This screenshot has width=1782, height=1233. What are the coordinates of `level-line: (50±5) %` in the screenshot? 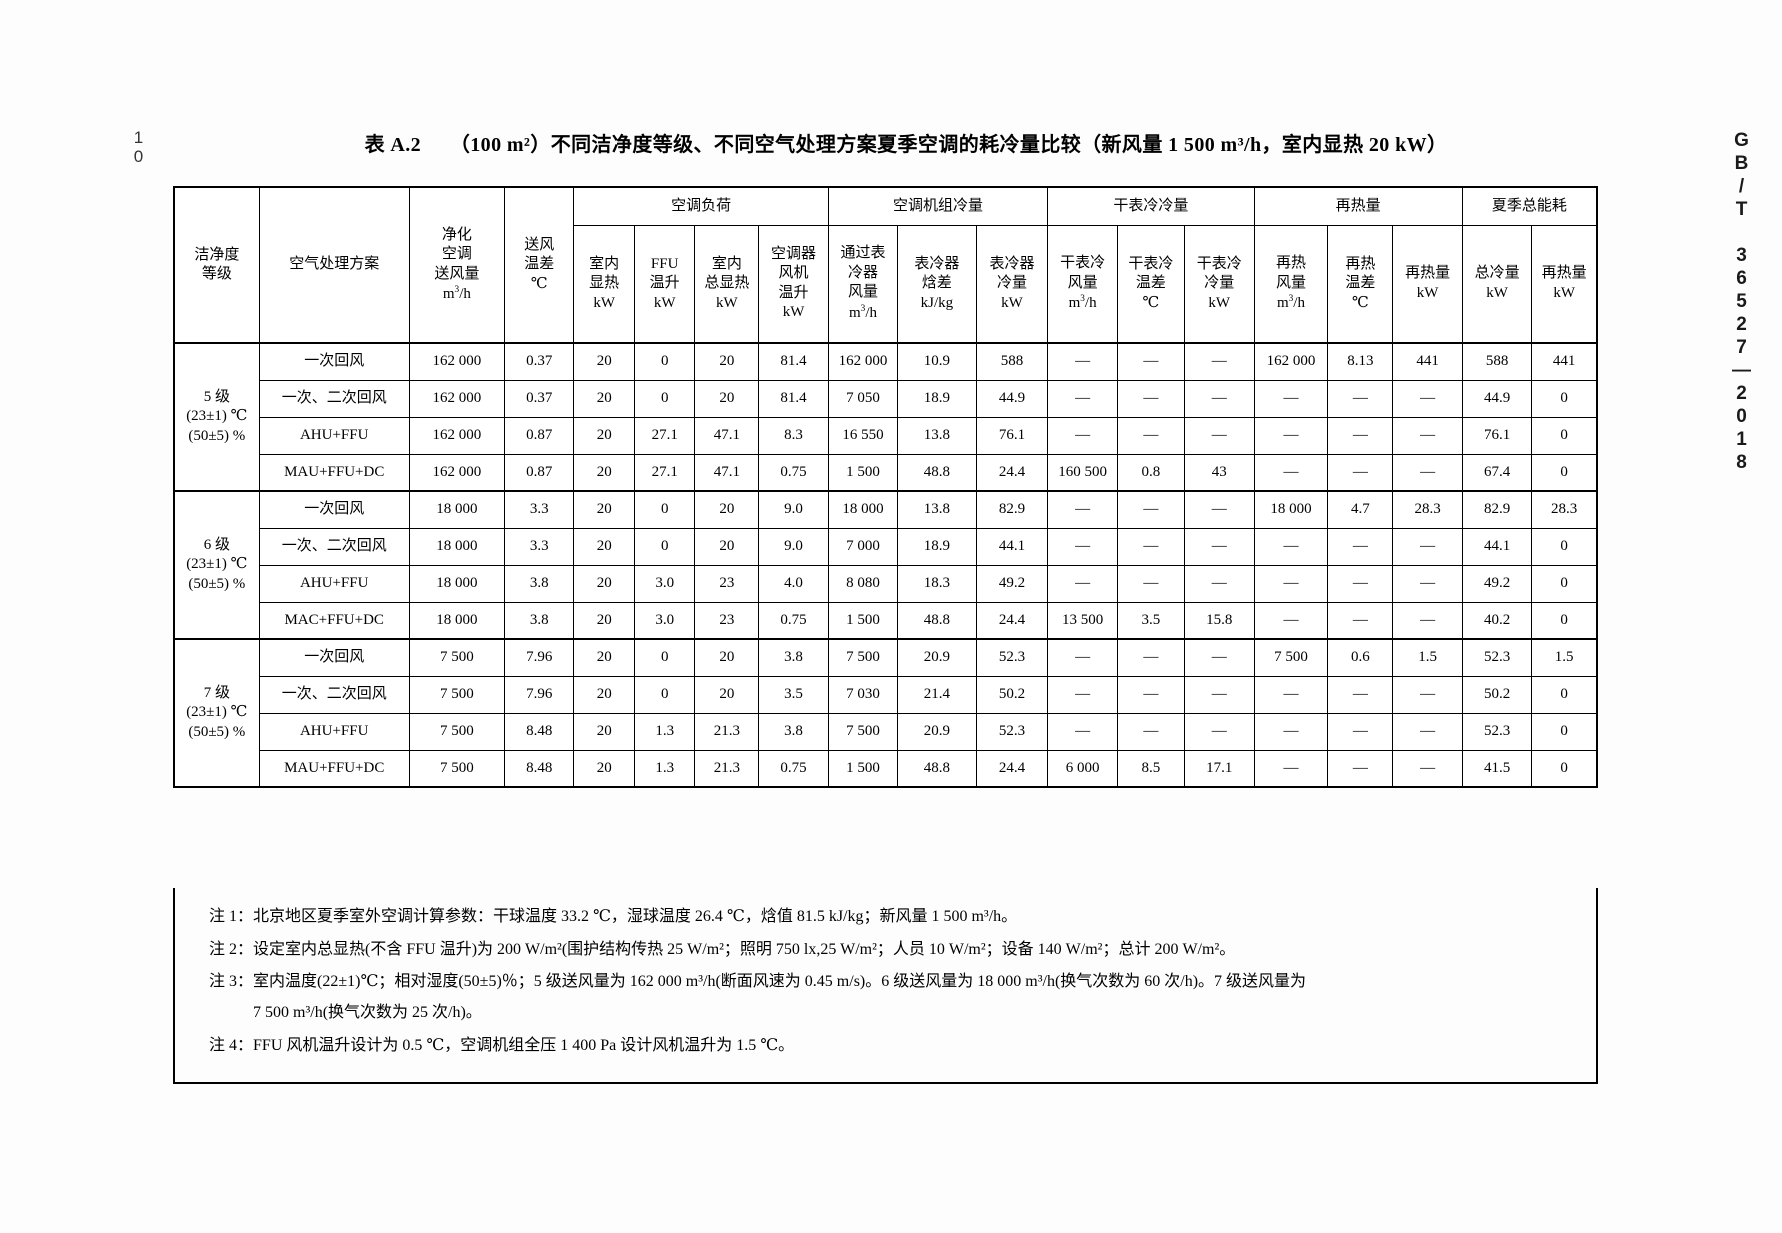 It's located at (217, 731).